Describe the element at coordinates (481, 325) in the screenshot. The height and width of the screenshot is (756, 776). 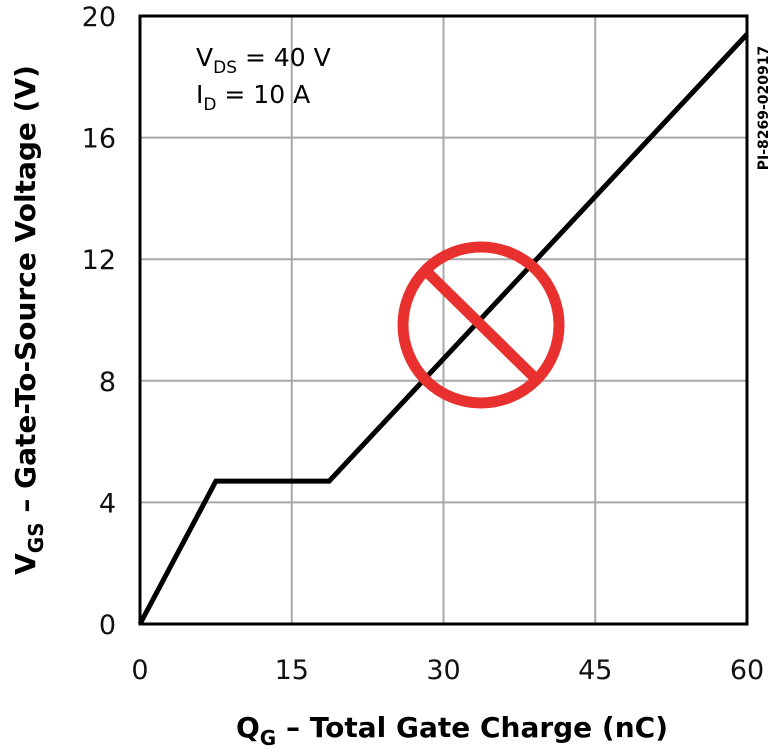
I see `prohibition-sign-icon` at that location.